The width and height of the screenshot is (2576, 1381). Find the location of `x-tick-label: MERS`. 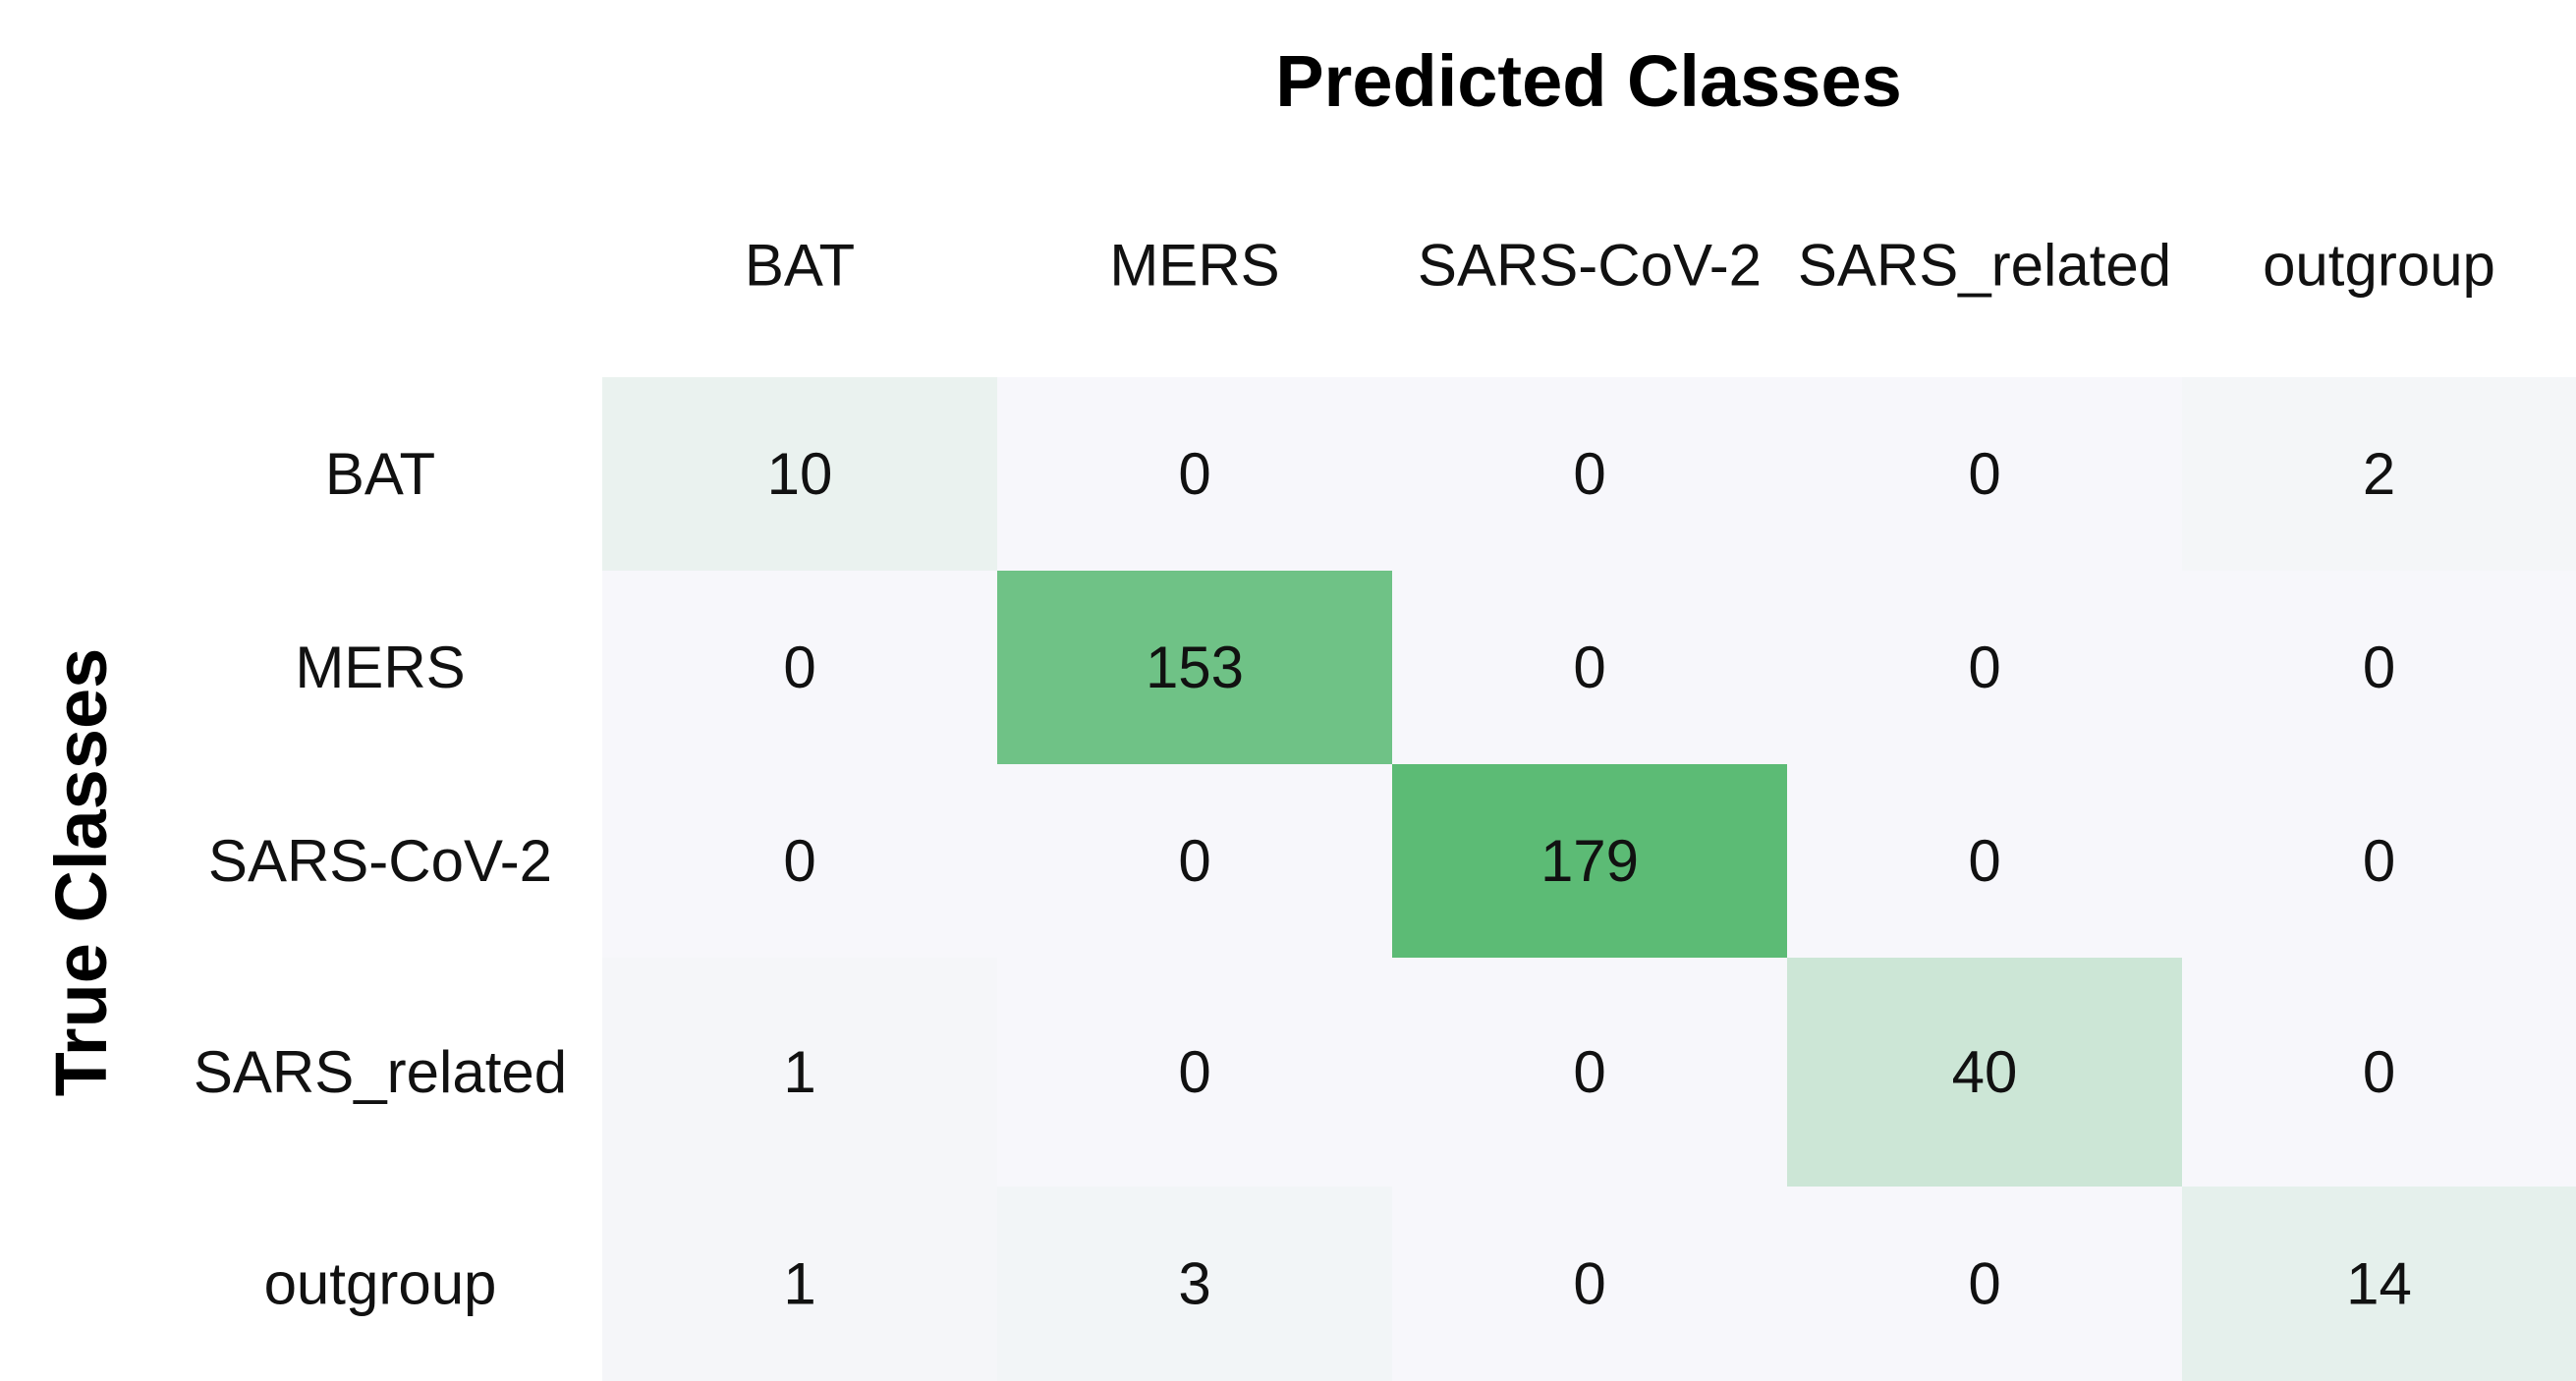

x-tick-label: MERS is located at coordinates (1194, 266).